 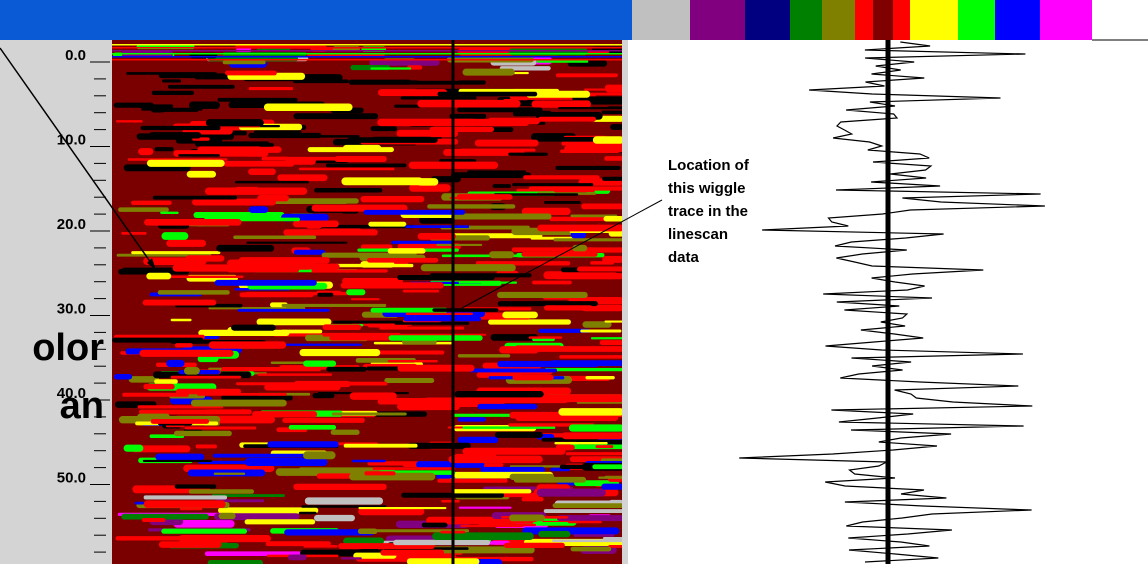 What do you see at coordinates (68, 348) in the screenshot?
I see `caption-line: olor` at bounding box center [68, 348].